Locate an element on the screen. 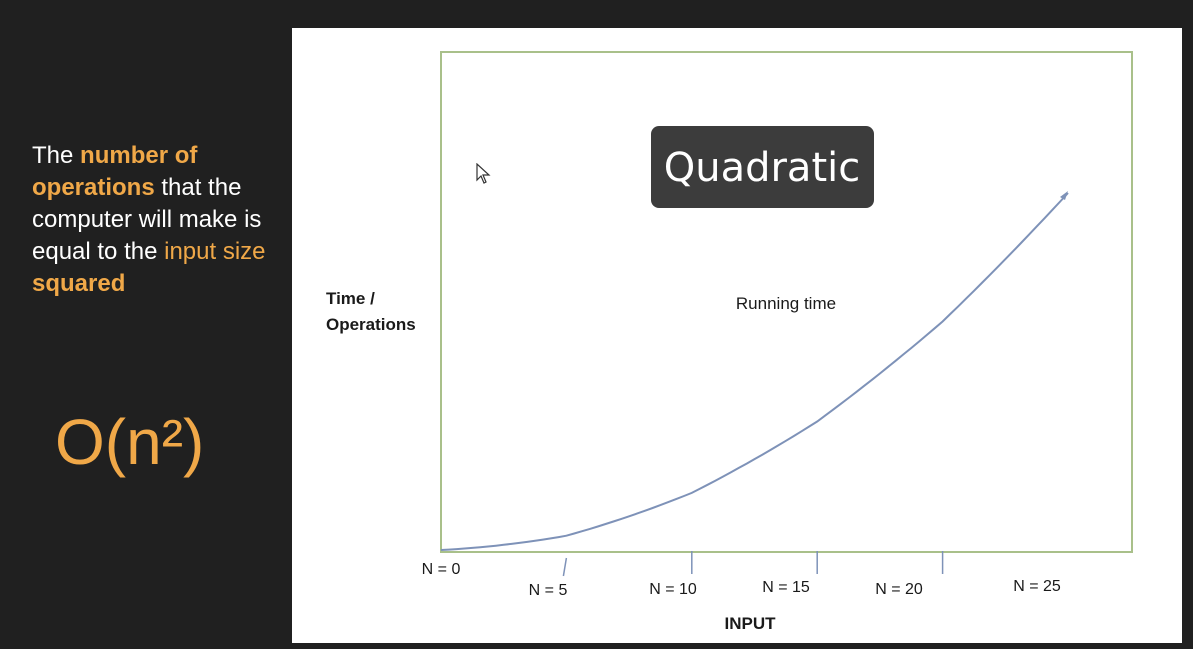 The width and height of the screenshot is (1193, 649). x-tick-labels: N = 0 N = 5 N = 10 N = 15 N = 20 N = 25 is located at coordinates (741, 580).